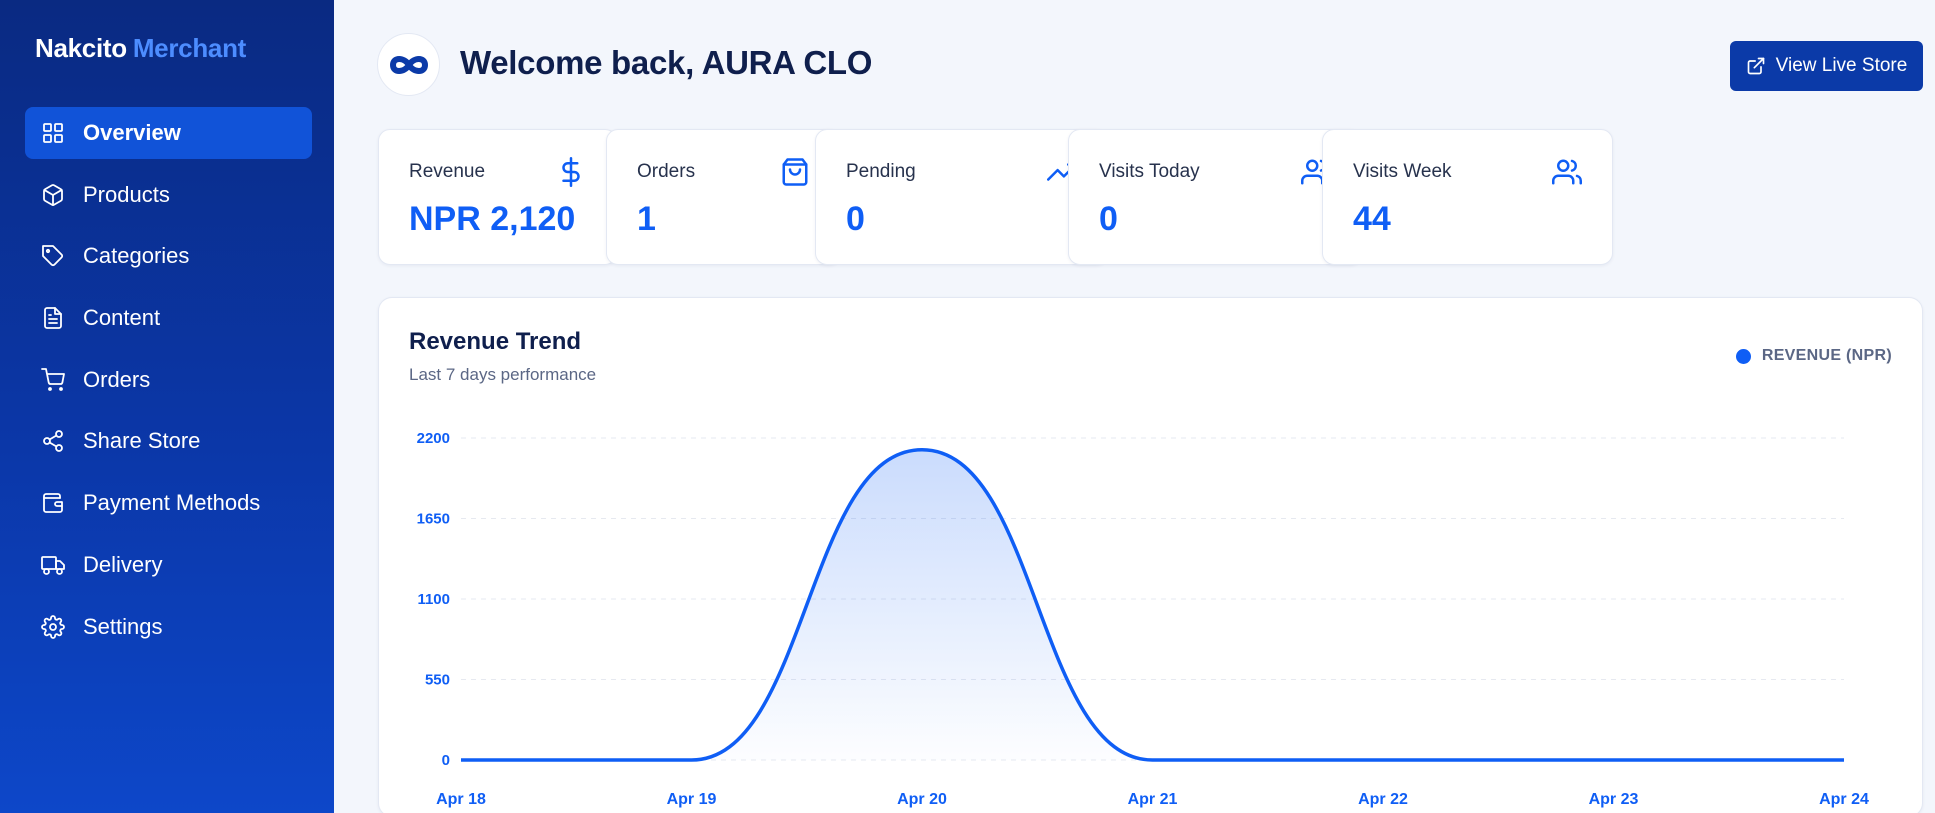  I want to click on sidebar-item-label: Content, so click(122, 318).